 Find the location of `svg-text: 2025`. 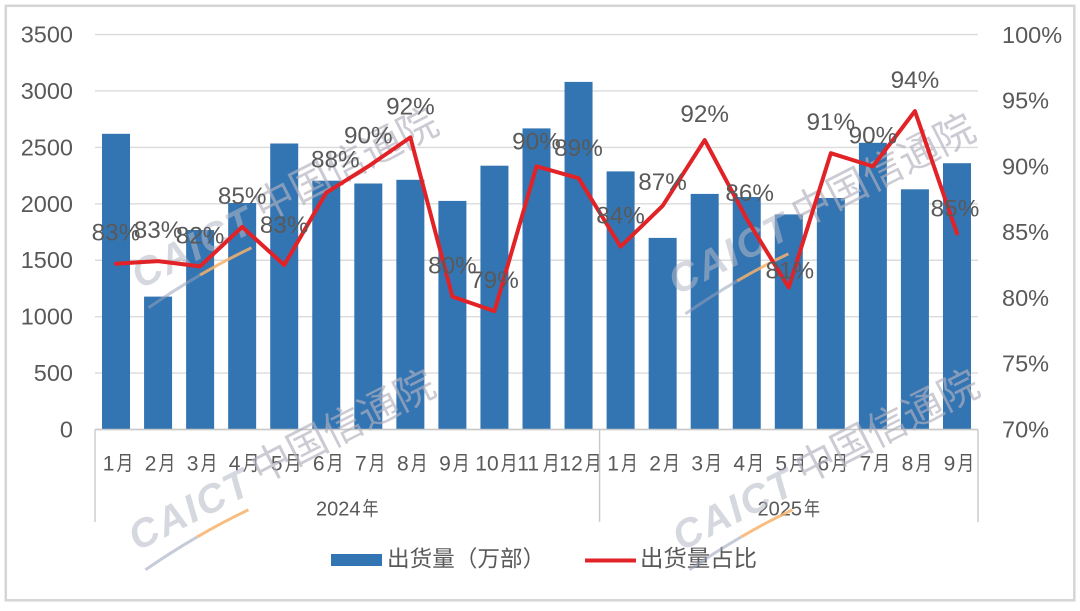

svg-text: 2025 is located at coordinates (780, 510).